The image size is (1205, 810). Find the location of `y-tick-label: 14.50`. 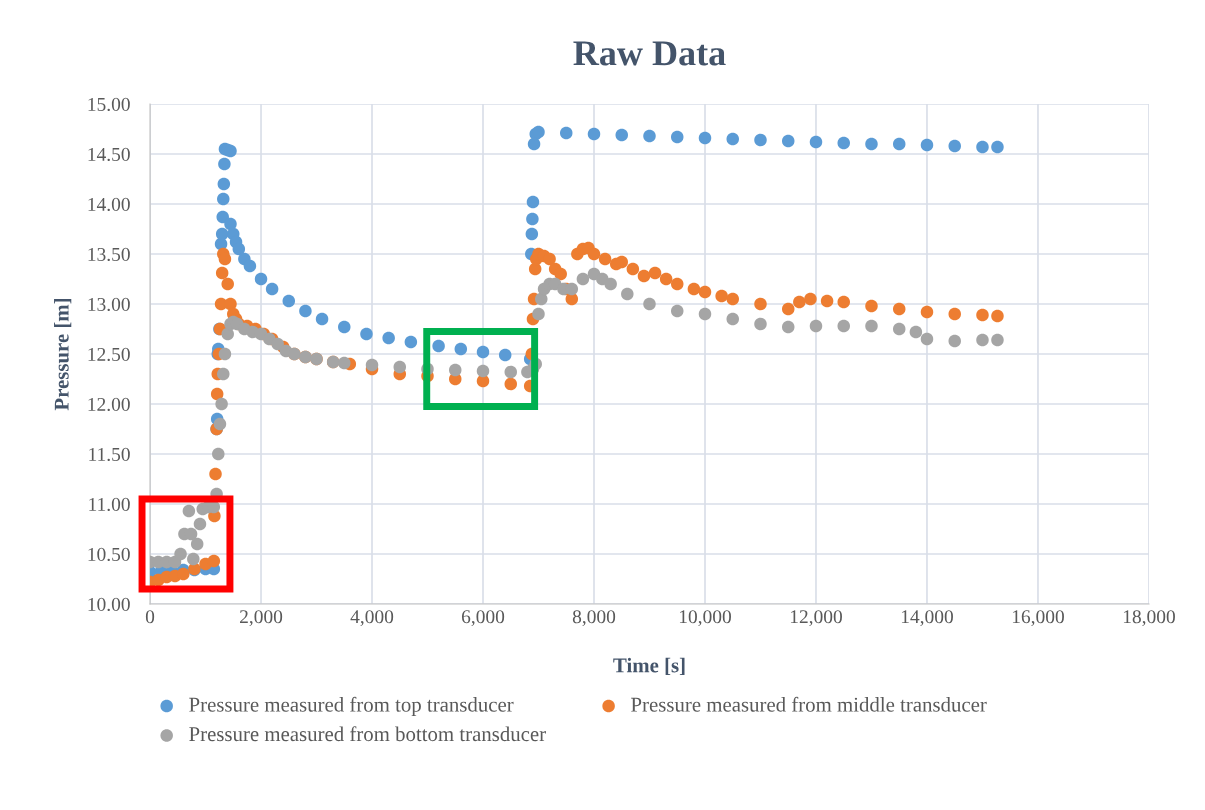

y-tick-label: 14.50 is located at coordinates (109, 154).